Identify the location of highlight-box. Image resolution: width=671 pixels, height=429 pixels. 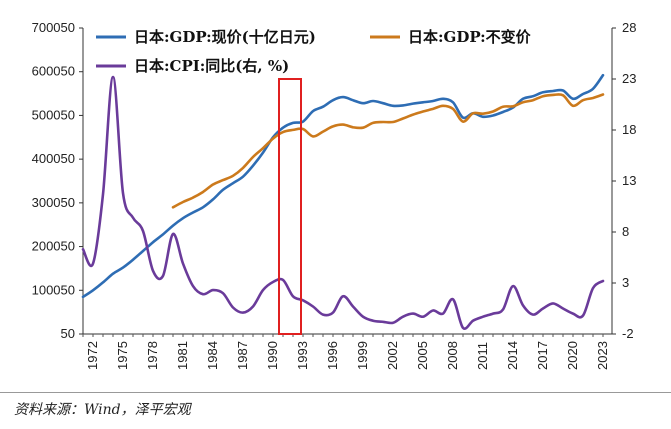
(290, 206).